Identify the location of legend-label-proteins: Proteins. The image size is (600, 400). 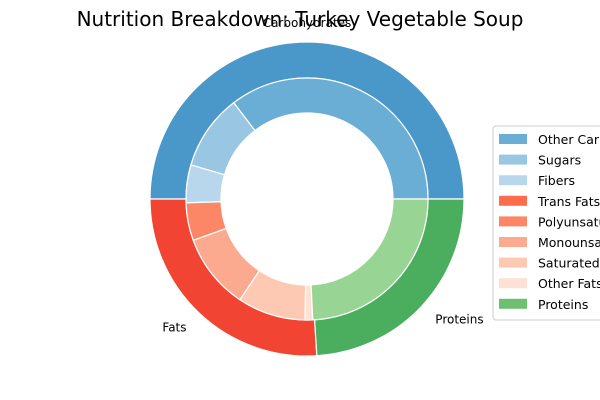
(563, 304).